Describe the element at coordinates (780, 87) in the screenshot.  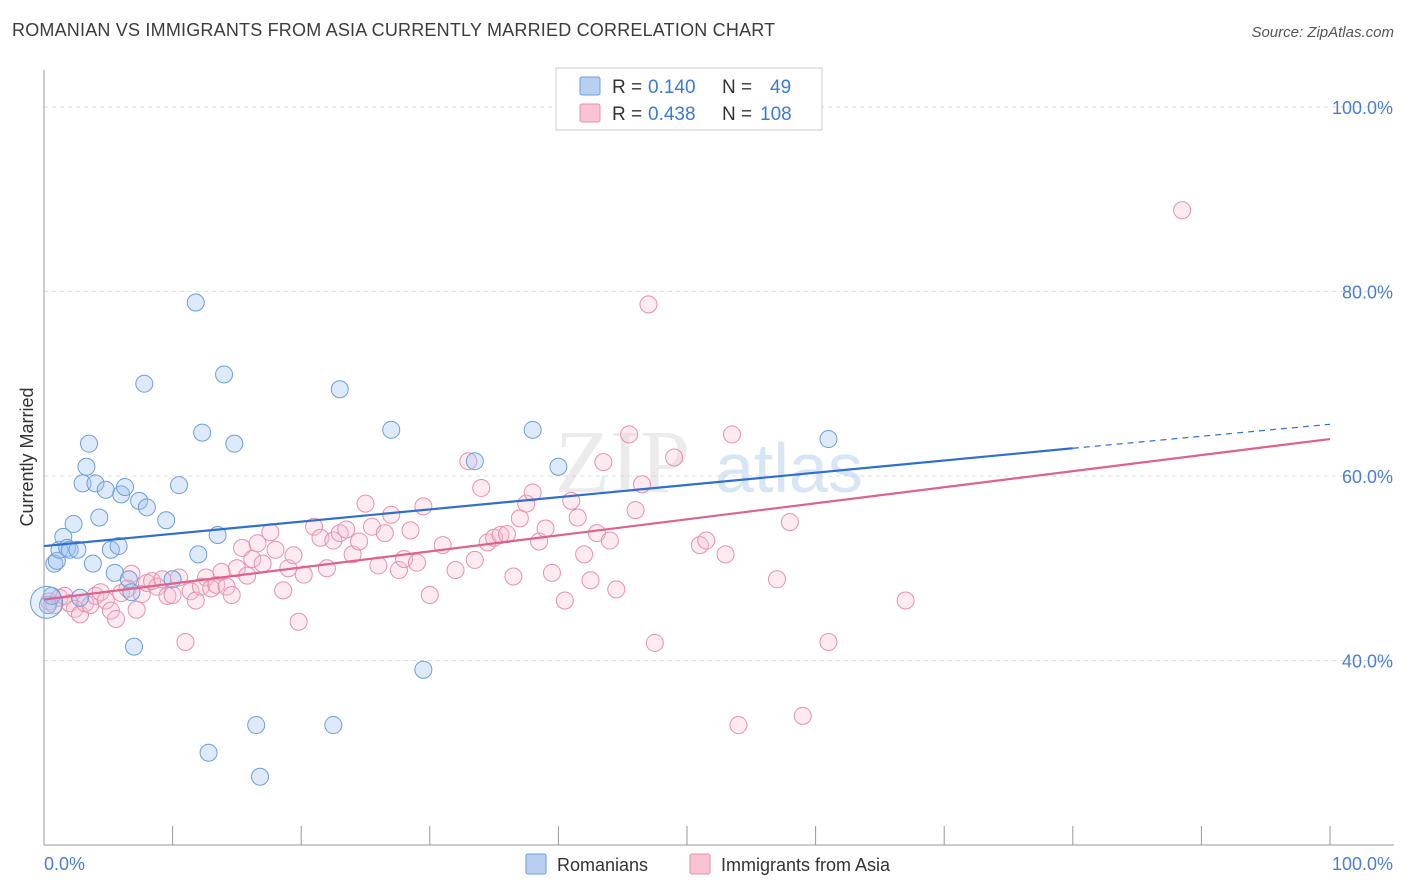
I see `legend-n-value-romanians: 49` at that location.